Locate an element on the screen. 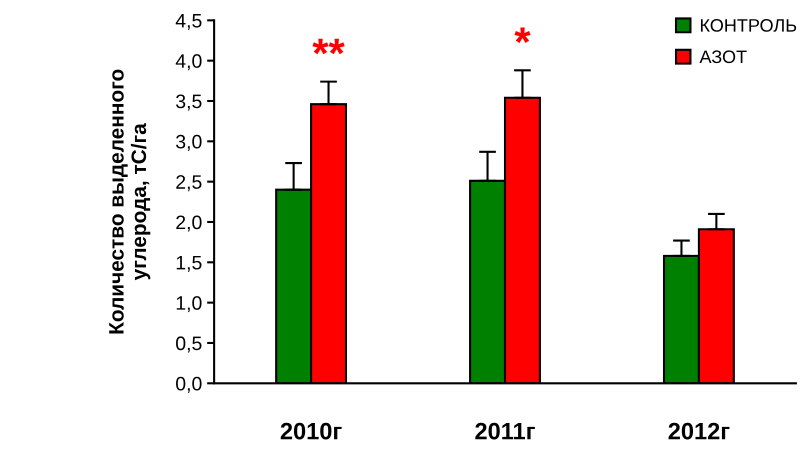  x-tick-label: 2012г is located at coordinates (699, 431).